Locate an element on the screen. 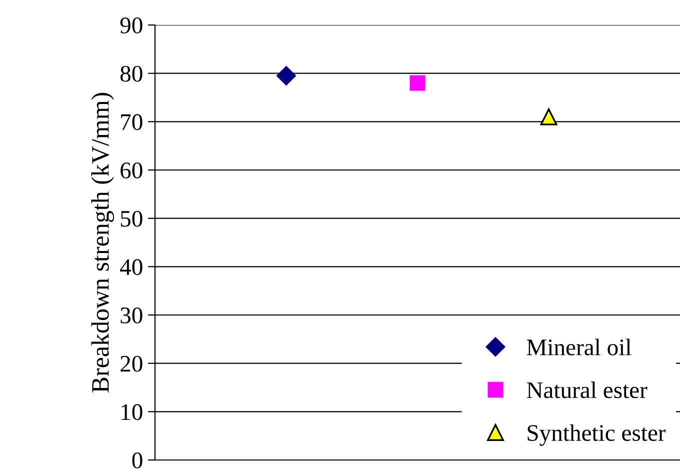 This screenshot has width=680, height=471. y-tick-label: 50 is located at coordinates (131, 218).